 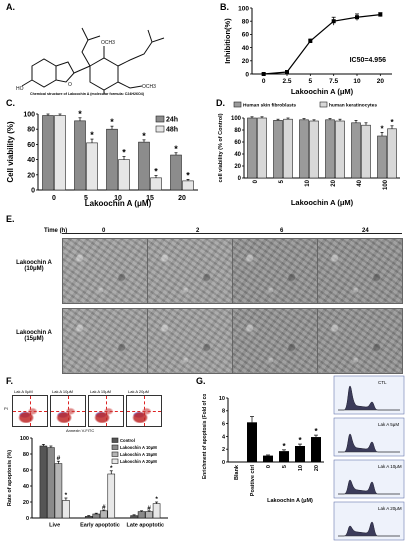 I want to click on bar-control-early-apoptotic, so click(x=88, y=517).